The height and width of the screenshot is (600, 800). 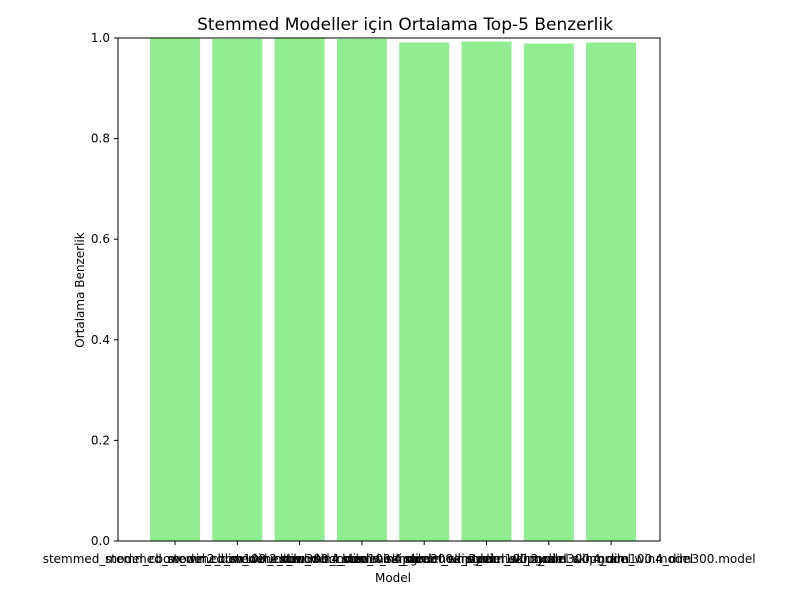 What do you see at coordinates (80, 289) in the screenshot?
I see `y-axis-label: Ortalama Benzerlik` at bounding box center [80, 289].